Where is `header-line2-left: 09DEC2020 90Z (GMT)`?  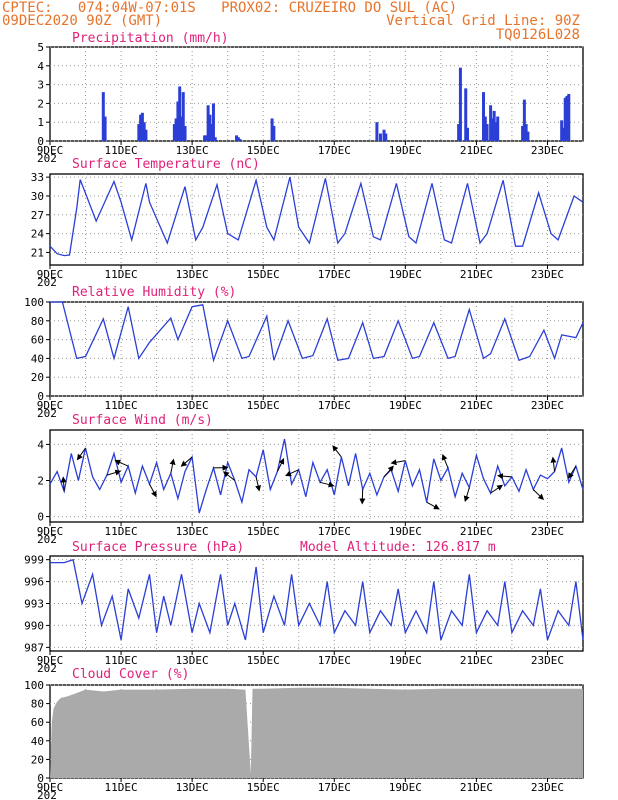
header-line2-left: 09DEC2020 90Z (GMT) is located at coordinates (82, 21).